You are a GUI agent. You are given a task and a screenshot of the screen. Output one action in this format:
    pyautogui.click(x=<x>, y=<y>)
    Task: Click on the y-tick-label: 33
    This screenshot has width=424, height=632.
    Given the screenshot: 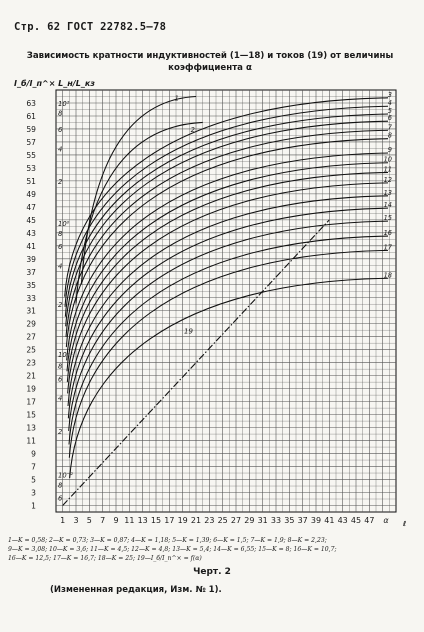 What is the action you would take?
    pyautogui.click(x=31, y=298)
    